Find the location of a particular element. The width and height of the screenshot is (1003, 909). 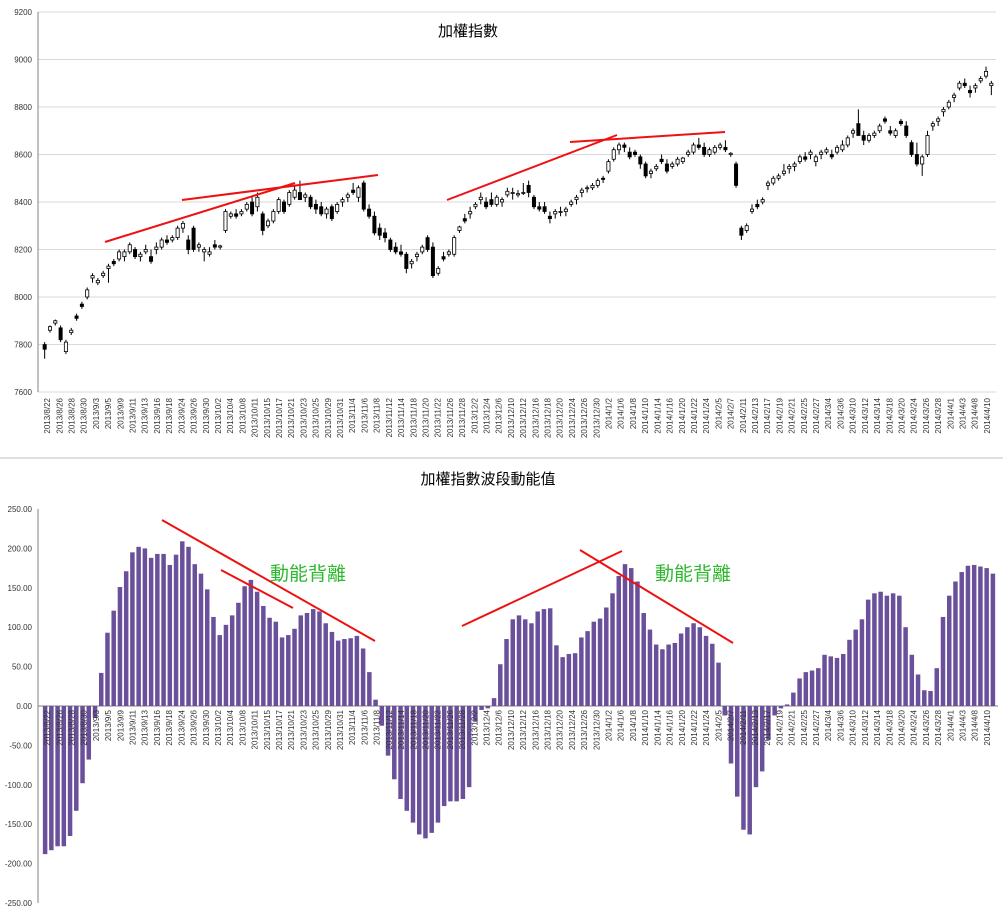

bottom-y-tick-label: 150.00 is located at coordinates (20, 588).